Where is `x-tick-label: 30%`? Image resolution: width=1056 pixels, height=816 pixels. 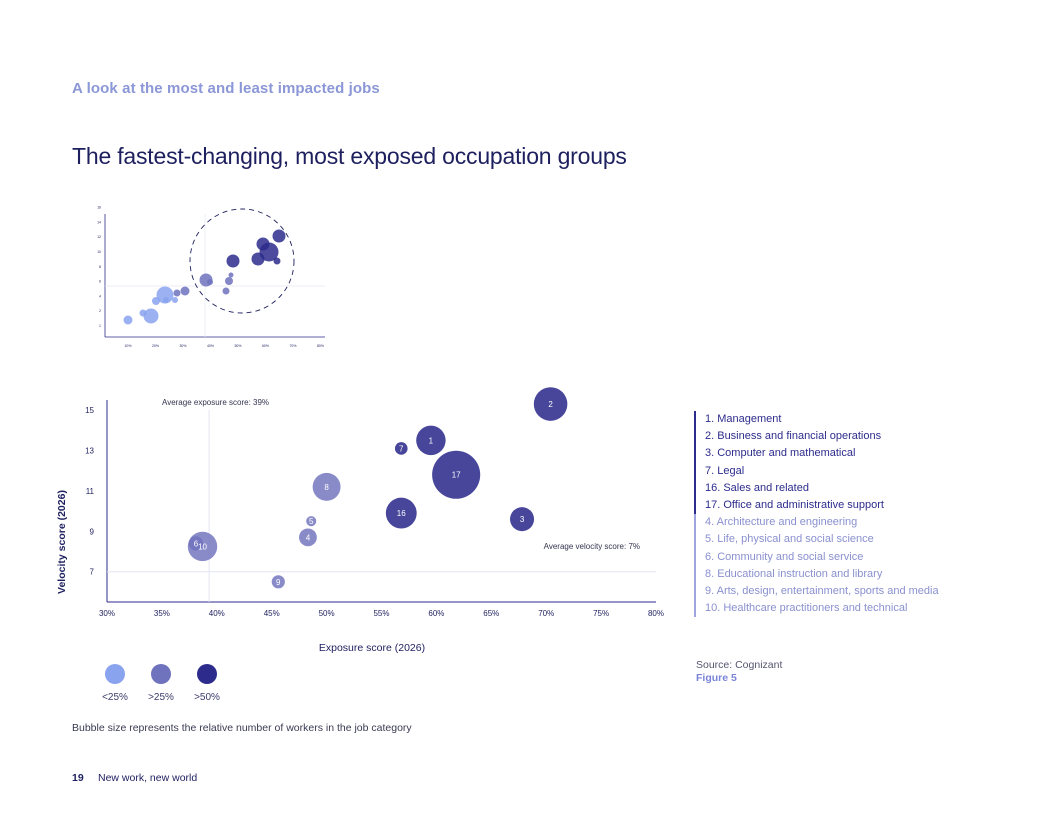
x-tick-label: 30% is located at coordinates (107, 613).